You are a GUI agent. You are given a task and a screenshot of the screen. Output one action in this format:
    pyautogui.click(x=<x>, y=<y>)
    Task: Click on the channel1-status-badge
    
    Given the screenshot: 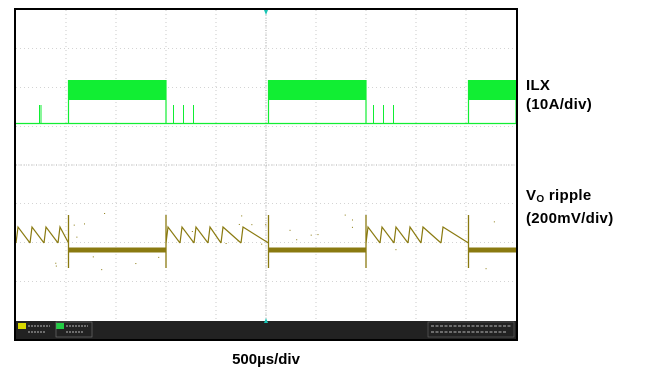 What is the action you would take?
    pyautogui.click(x=22, y=326)
    